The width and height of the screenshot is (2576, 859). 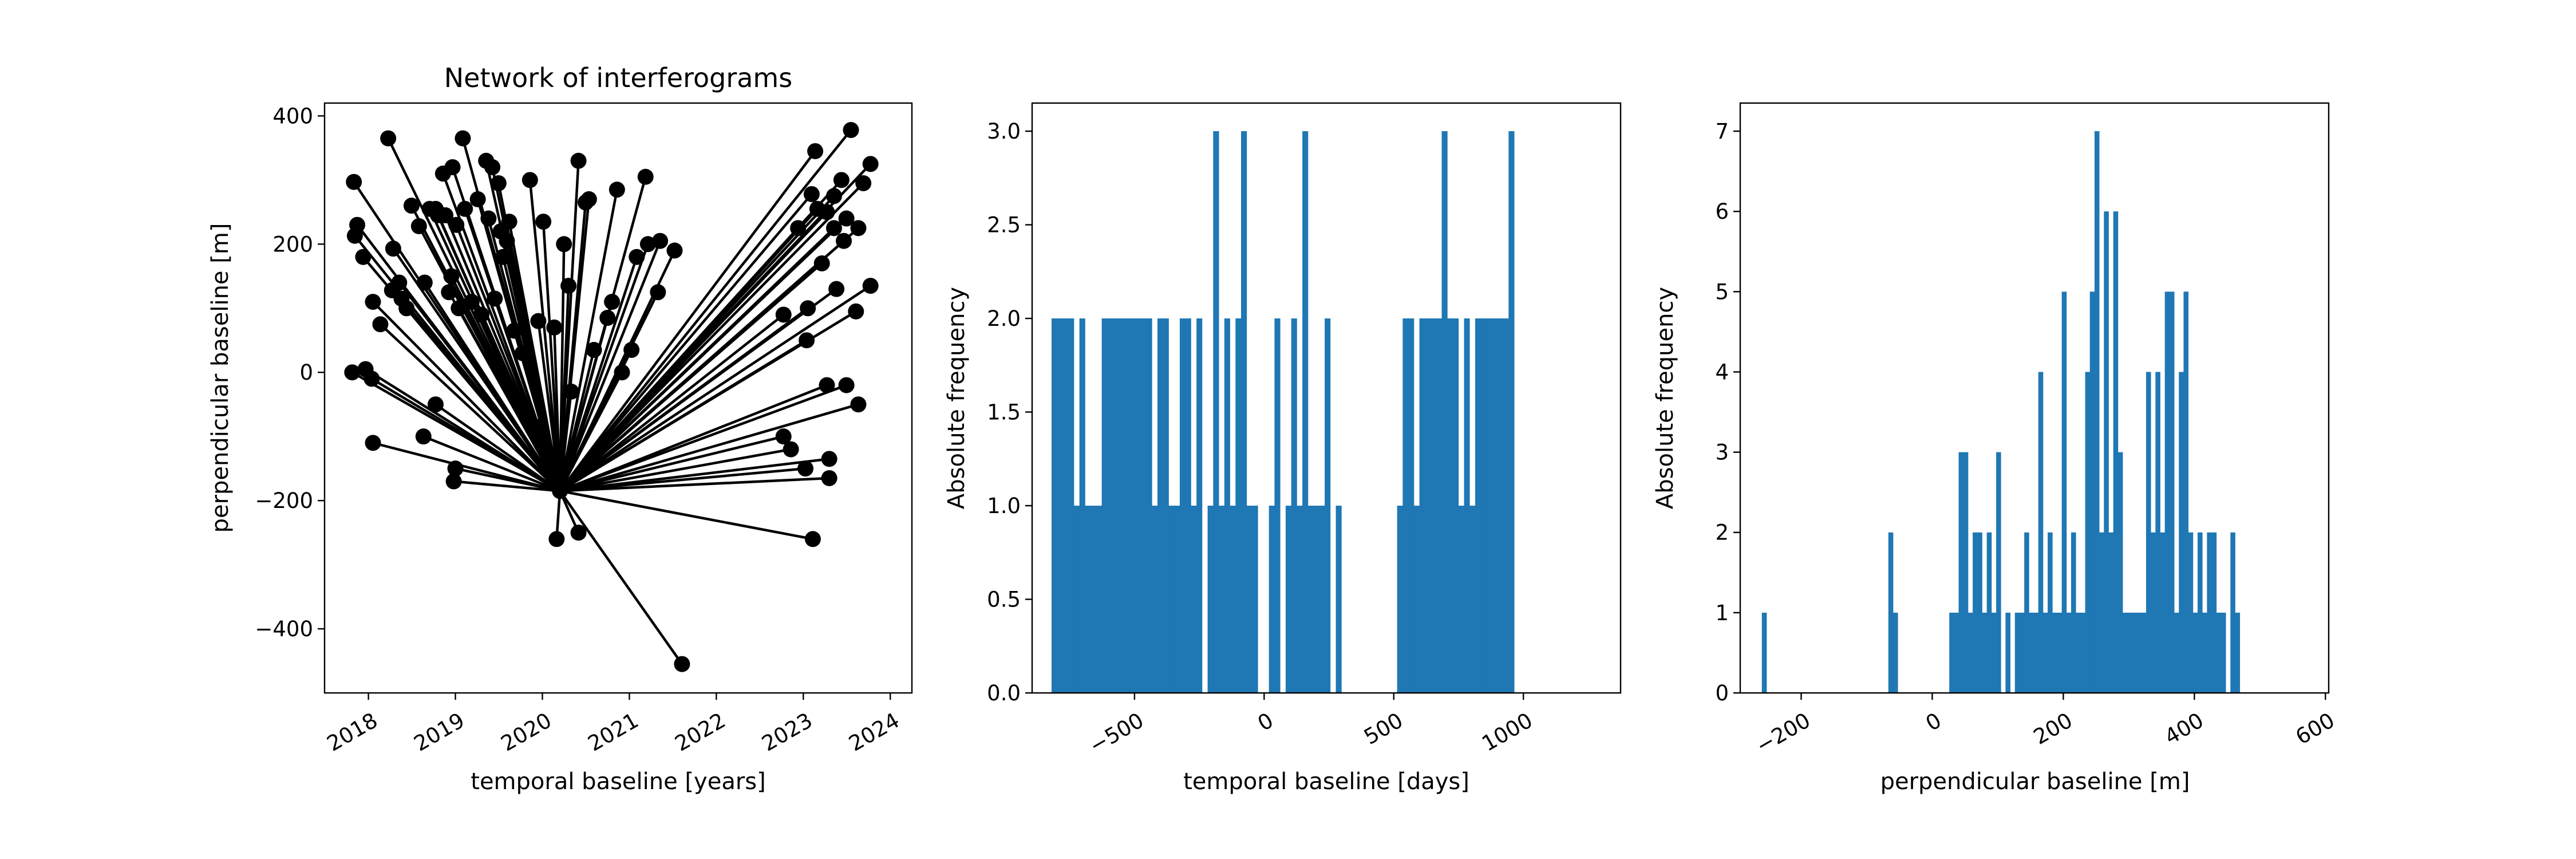 What do you see at coordinates (292, 116) in the screenshot?
I see `network-y-tick-label: 400` at bounding box center [292, 116].